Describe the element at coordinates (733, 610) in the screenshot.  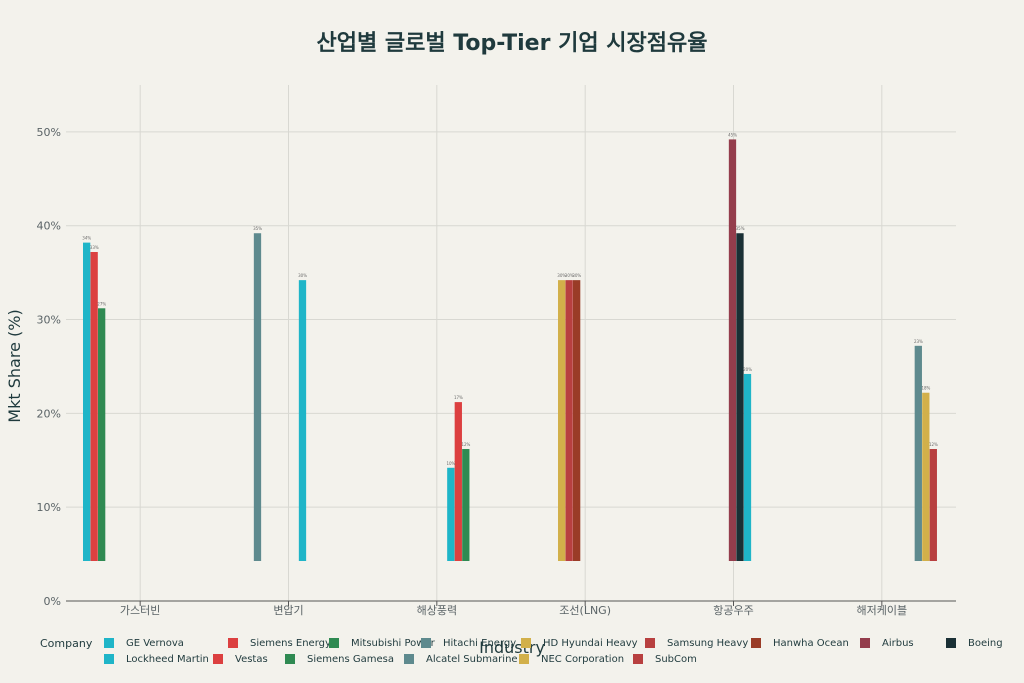
I see `x-tick-label: 항공우주` at that location.